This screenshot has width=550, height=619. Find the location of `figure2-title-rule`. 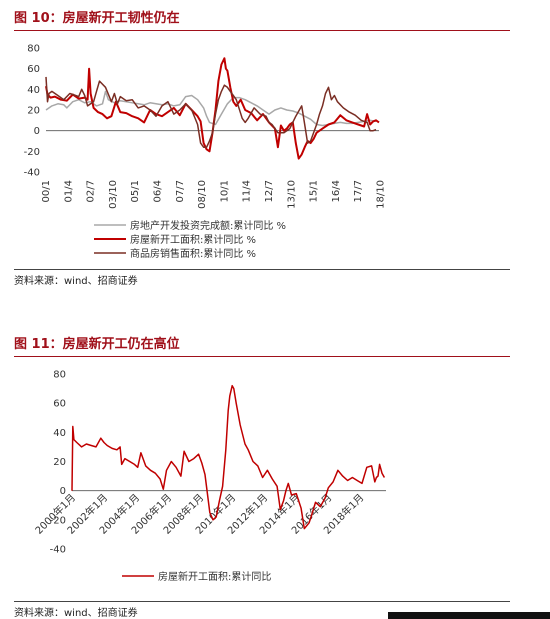

figure2-title-rule is located at coordinates (262, 356).